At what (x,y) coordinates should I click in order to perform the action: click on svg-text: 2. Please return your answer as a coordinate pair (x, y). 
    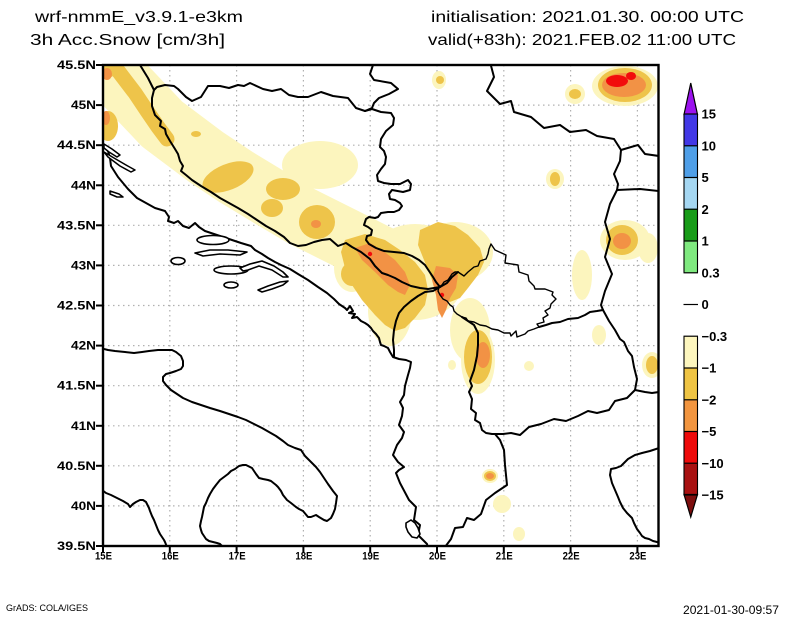
    Looking at the image, I should click on (705, 209).